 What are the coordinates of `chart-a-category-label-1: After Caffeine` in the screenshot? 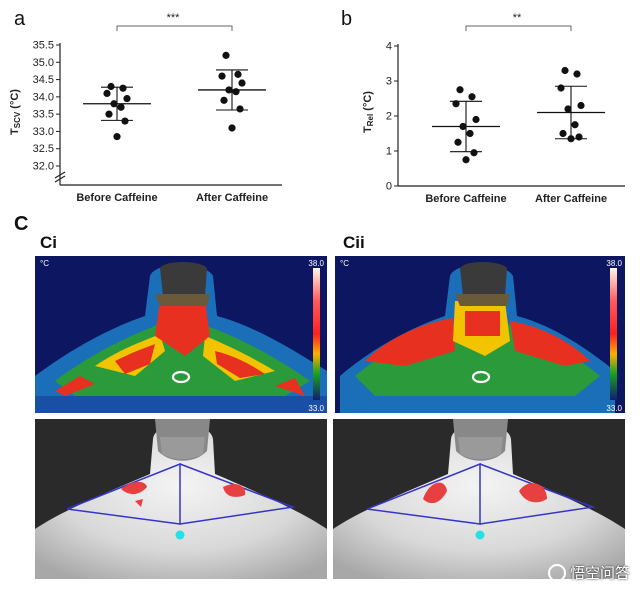 It's located at (232, 198).